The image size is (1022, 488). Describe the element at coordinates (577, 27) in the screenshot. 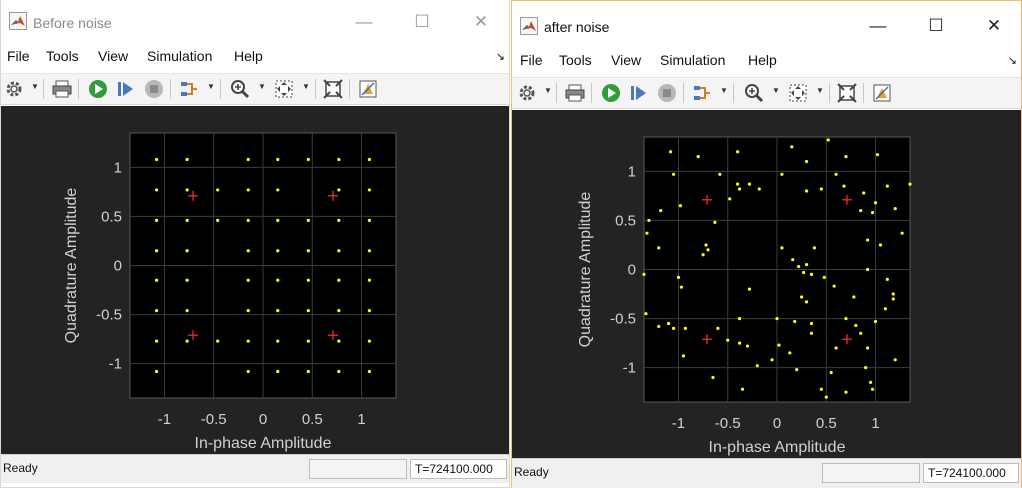

I see `window-title: after noise` at that location.